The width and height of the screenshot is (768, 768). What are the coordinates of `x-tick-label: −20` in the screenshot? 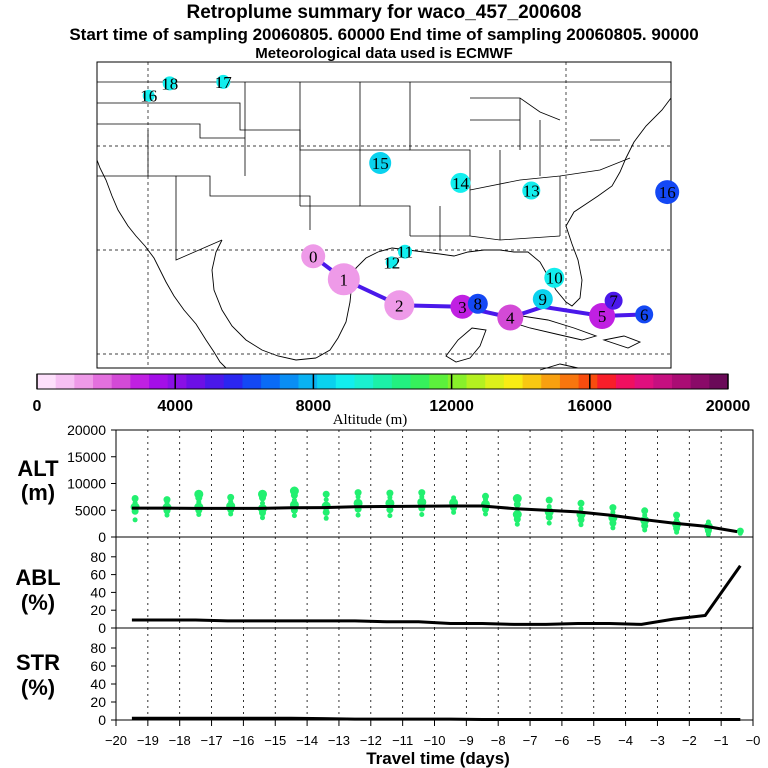 It's located at (116, 740).